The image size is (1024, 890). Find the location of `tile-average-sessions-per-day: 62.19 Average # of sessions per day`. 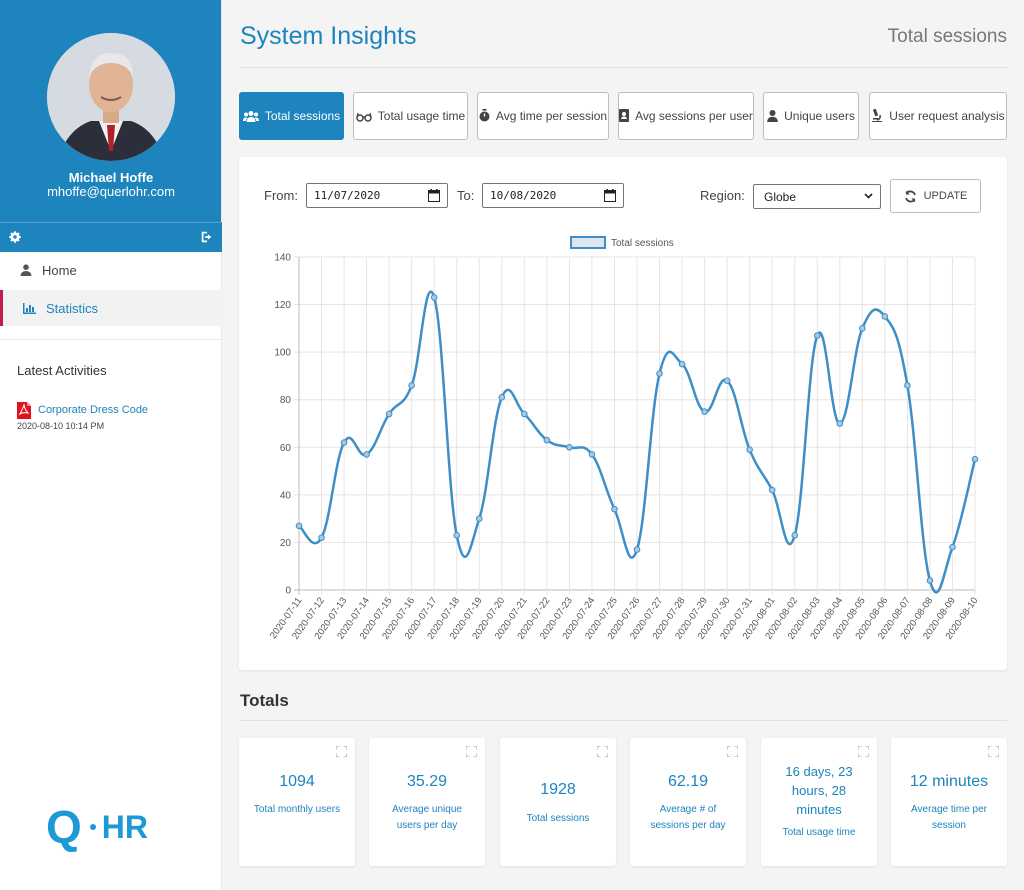

tile-average-sessions-per-day: 62.19 Average # of sessions per day is located at coordinates (688, 802).